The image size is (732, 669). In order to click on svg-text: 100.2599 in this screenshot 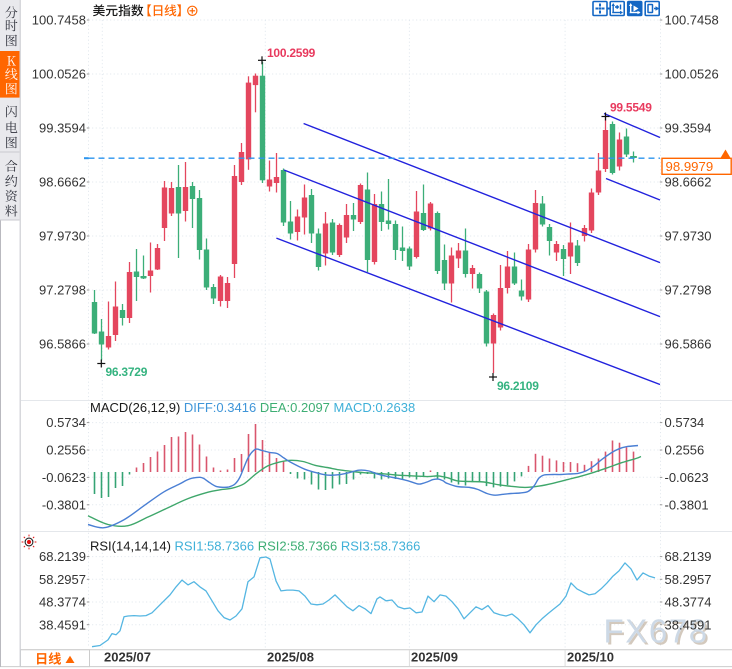, I will do `click(291, 53)`.